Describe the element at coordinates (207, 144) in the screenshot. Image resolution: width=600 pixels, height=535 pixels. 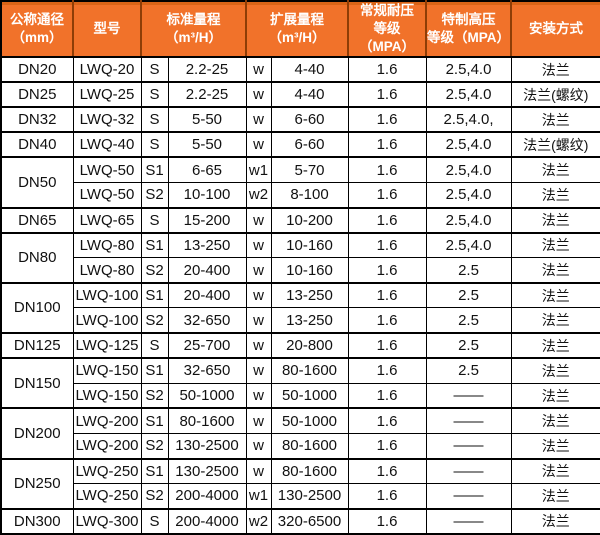
I see `cell-standard-range: 5-50` at that location.